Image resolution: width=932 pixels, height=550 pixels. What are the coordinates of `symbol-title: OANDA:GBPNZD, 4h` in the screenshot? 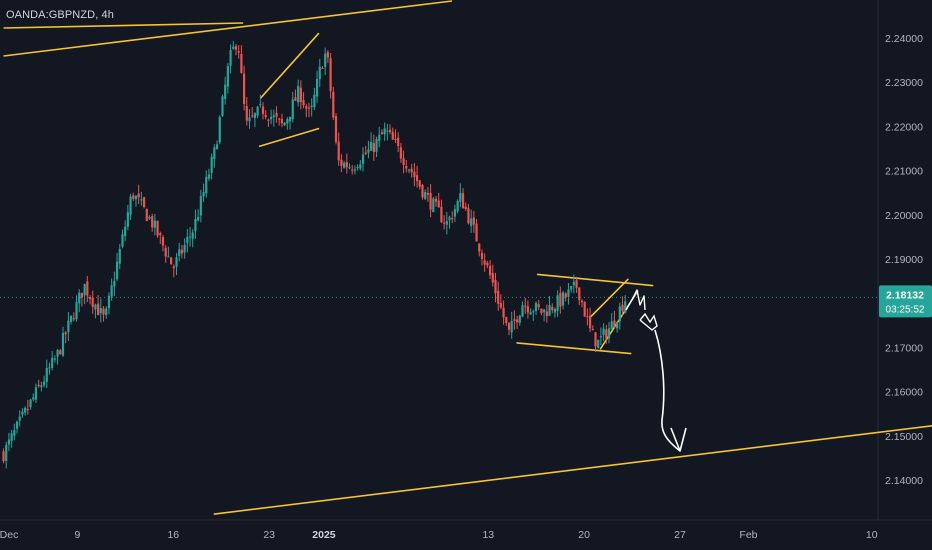 It's located at (60, 15).